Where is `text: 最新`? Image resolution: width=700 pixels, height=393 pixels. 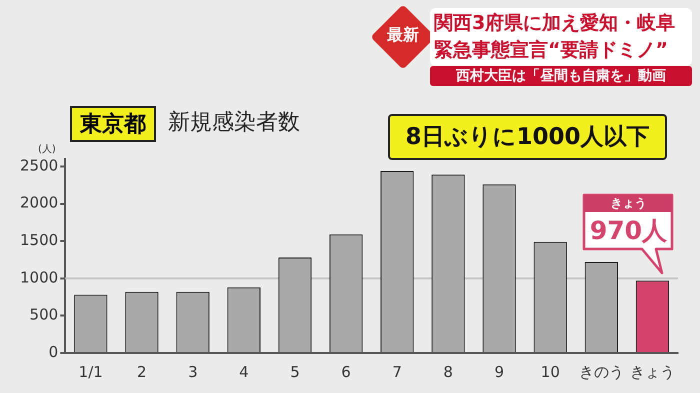 text: 最新 is located at coordinates (403, 35).